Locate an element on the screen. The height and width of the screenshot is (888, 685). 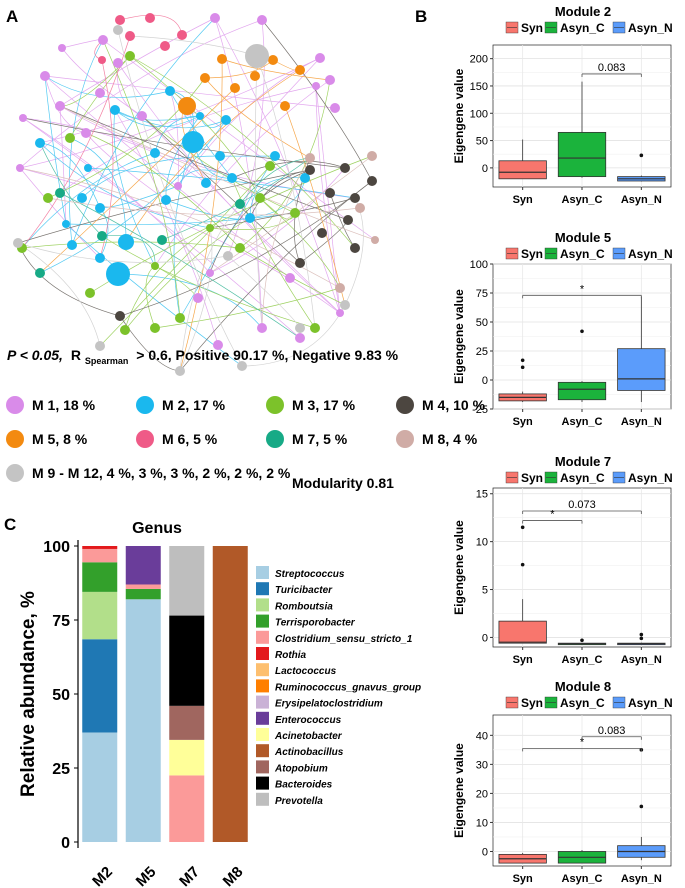
module7-y-tick-label: 5 is located at coordinates (485, 591).